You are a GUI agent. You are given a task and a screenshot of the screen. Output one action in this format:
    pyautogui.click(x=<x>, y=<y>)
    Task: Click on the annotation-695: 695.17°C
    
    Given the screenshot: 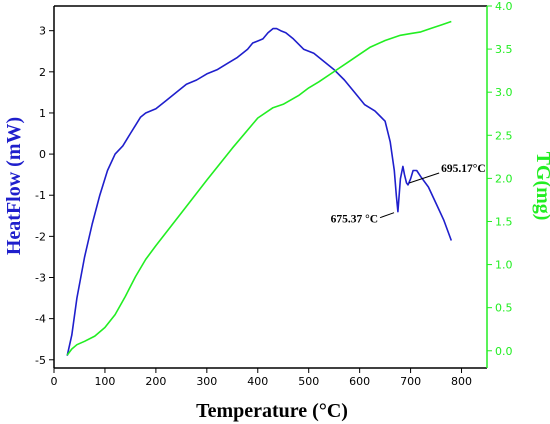 What is the action you would take?
    pyautogui.click(x=447, y=173)
    